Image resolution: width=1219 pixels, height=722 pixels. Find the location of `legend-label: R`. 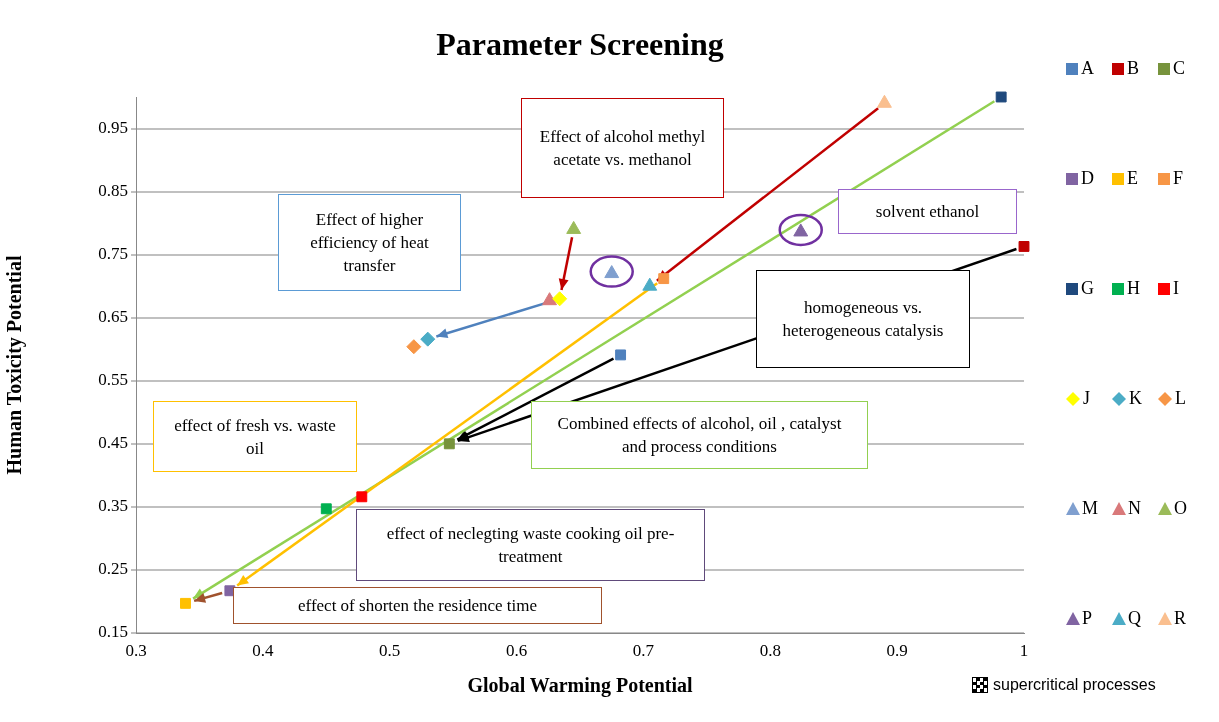

legend-label: R is located at coordinates (1180, 618).